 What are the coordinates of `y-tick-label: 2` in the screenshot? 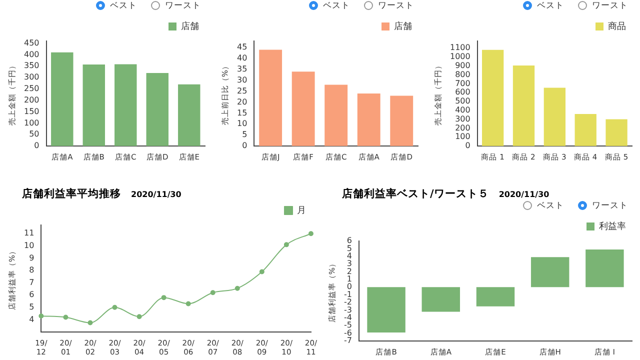 It's located at (349, 271).